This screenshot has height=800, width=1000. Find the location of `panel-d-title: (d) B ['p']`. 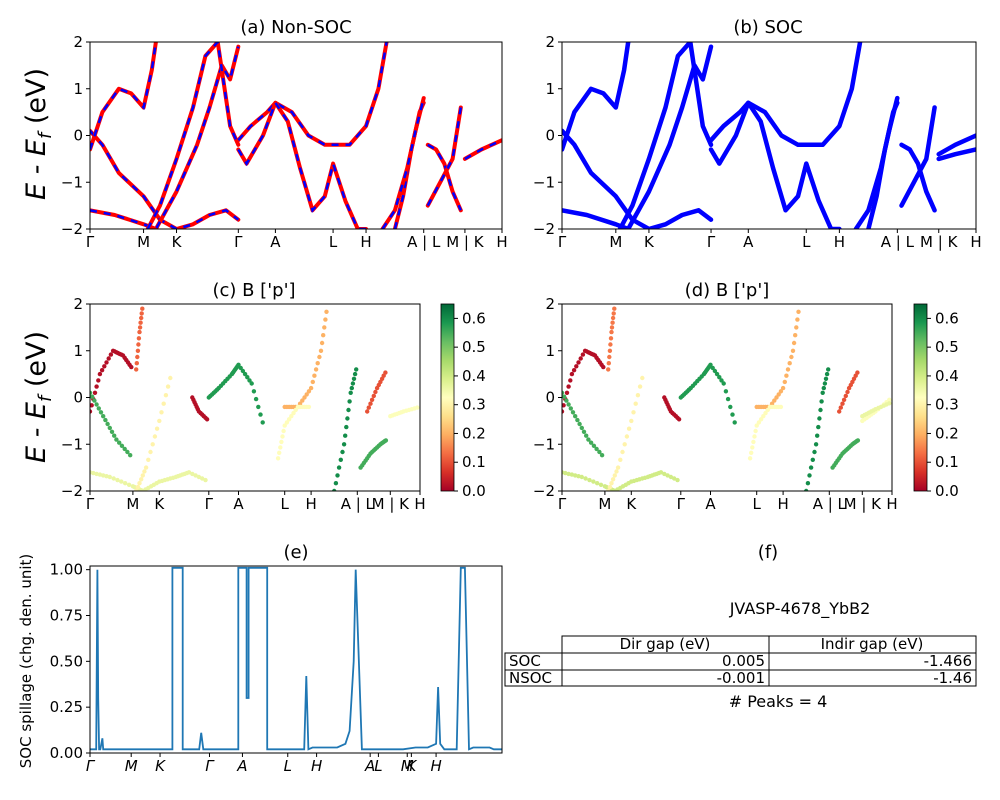

panel-d-title: (d) B ['p'] is located at coordinates (727, 290).